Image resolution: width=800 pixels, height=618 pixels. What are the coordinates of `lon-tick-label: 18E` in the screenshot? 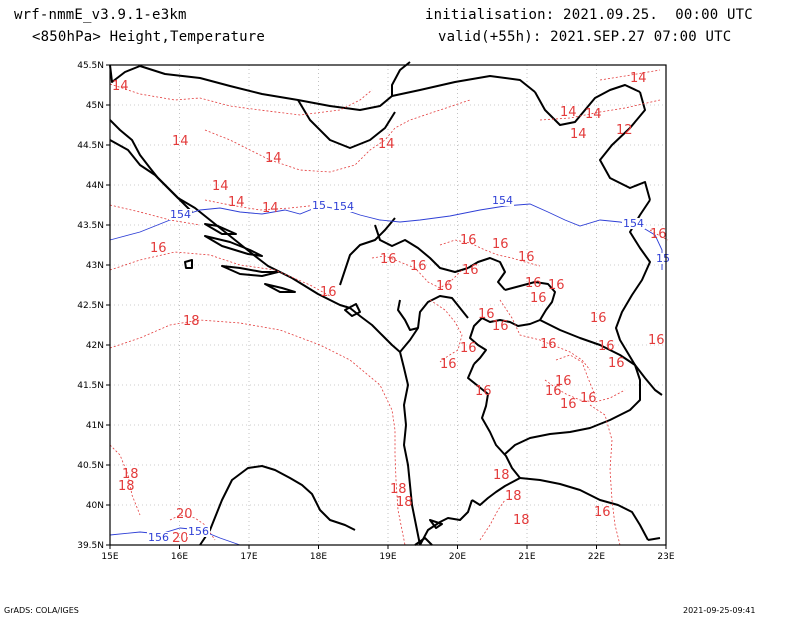 It's located at (318, 557).